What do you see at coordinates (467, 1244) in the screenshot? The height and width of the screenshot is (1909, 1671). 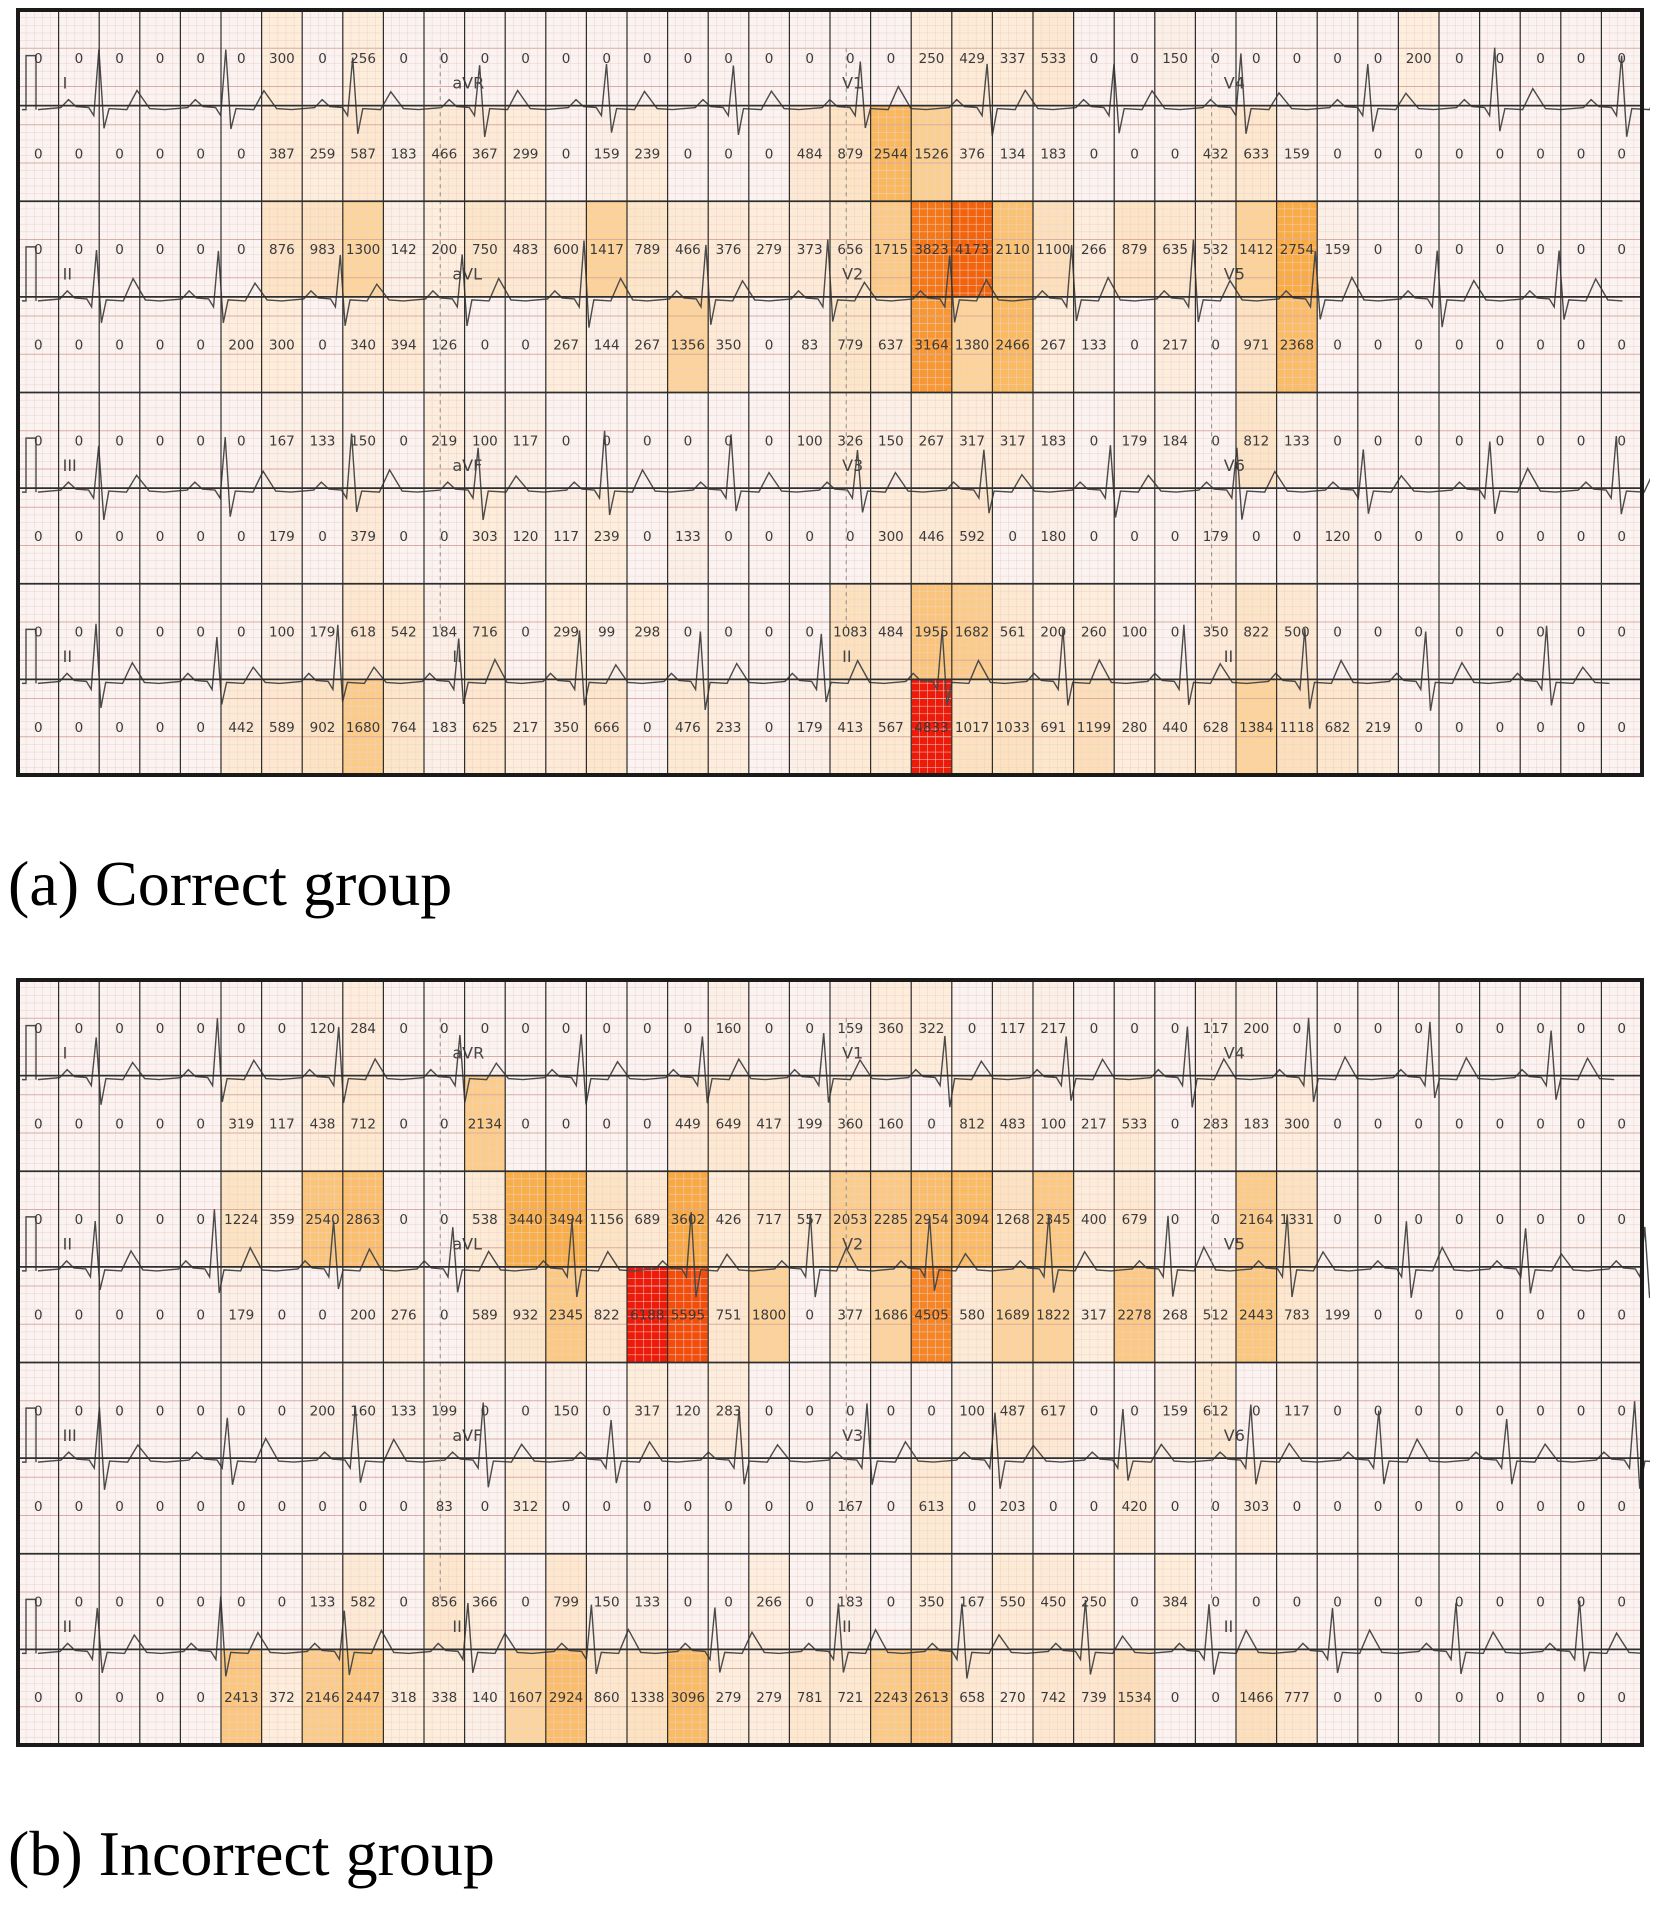 I see `lead-label: aVL` at bounding box center [467, 1244].